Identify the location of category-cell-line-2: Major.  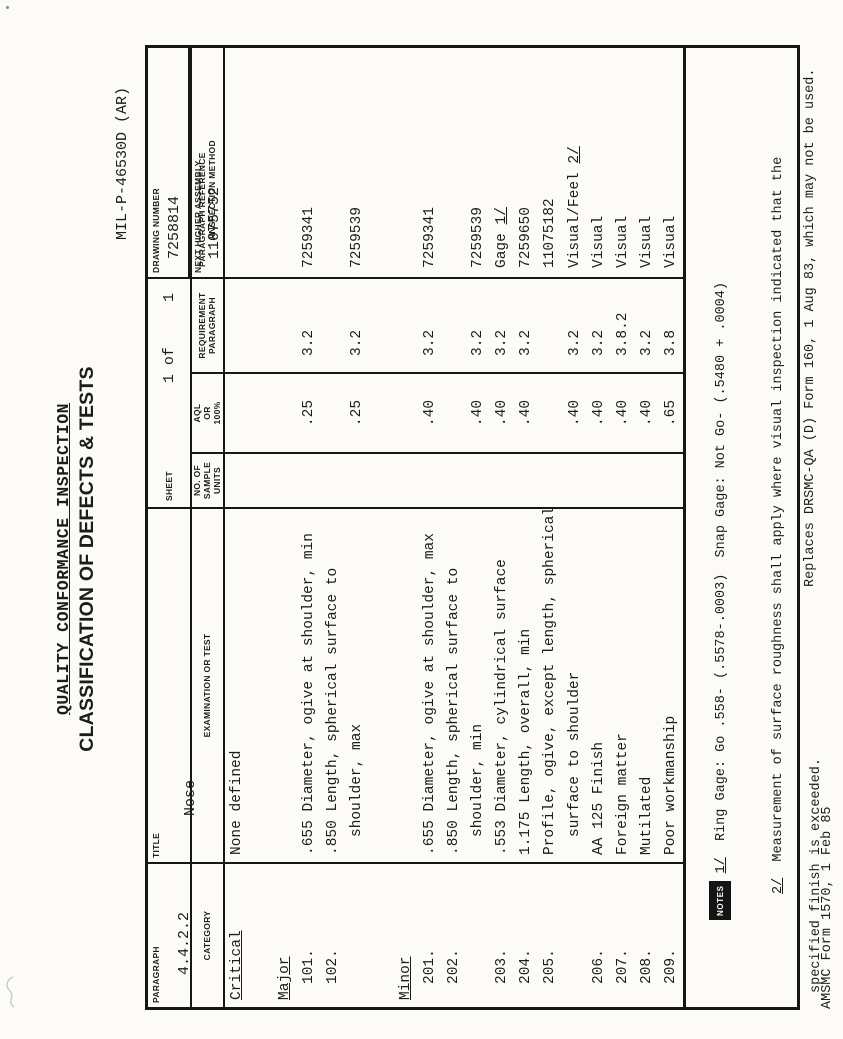
(285, 935).